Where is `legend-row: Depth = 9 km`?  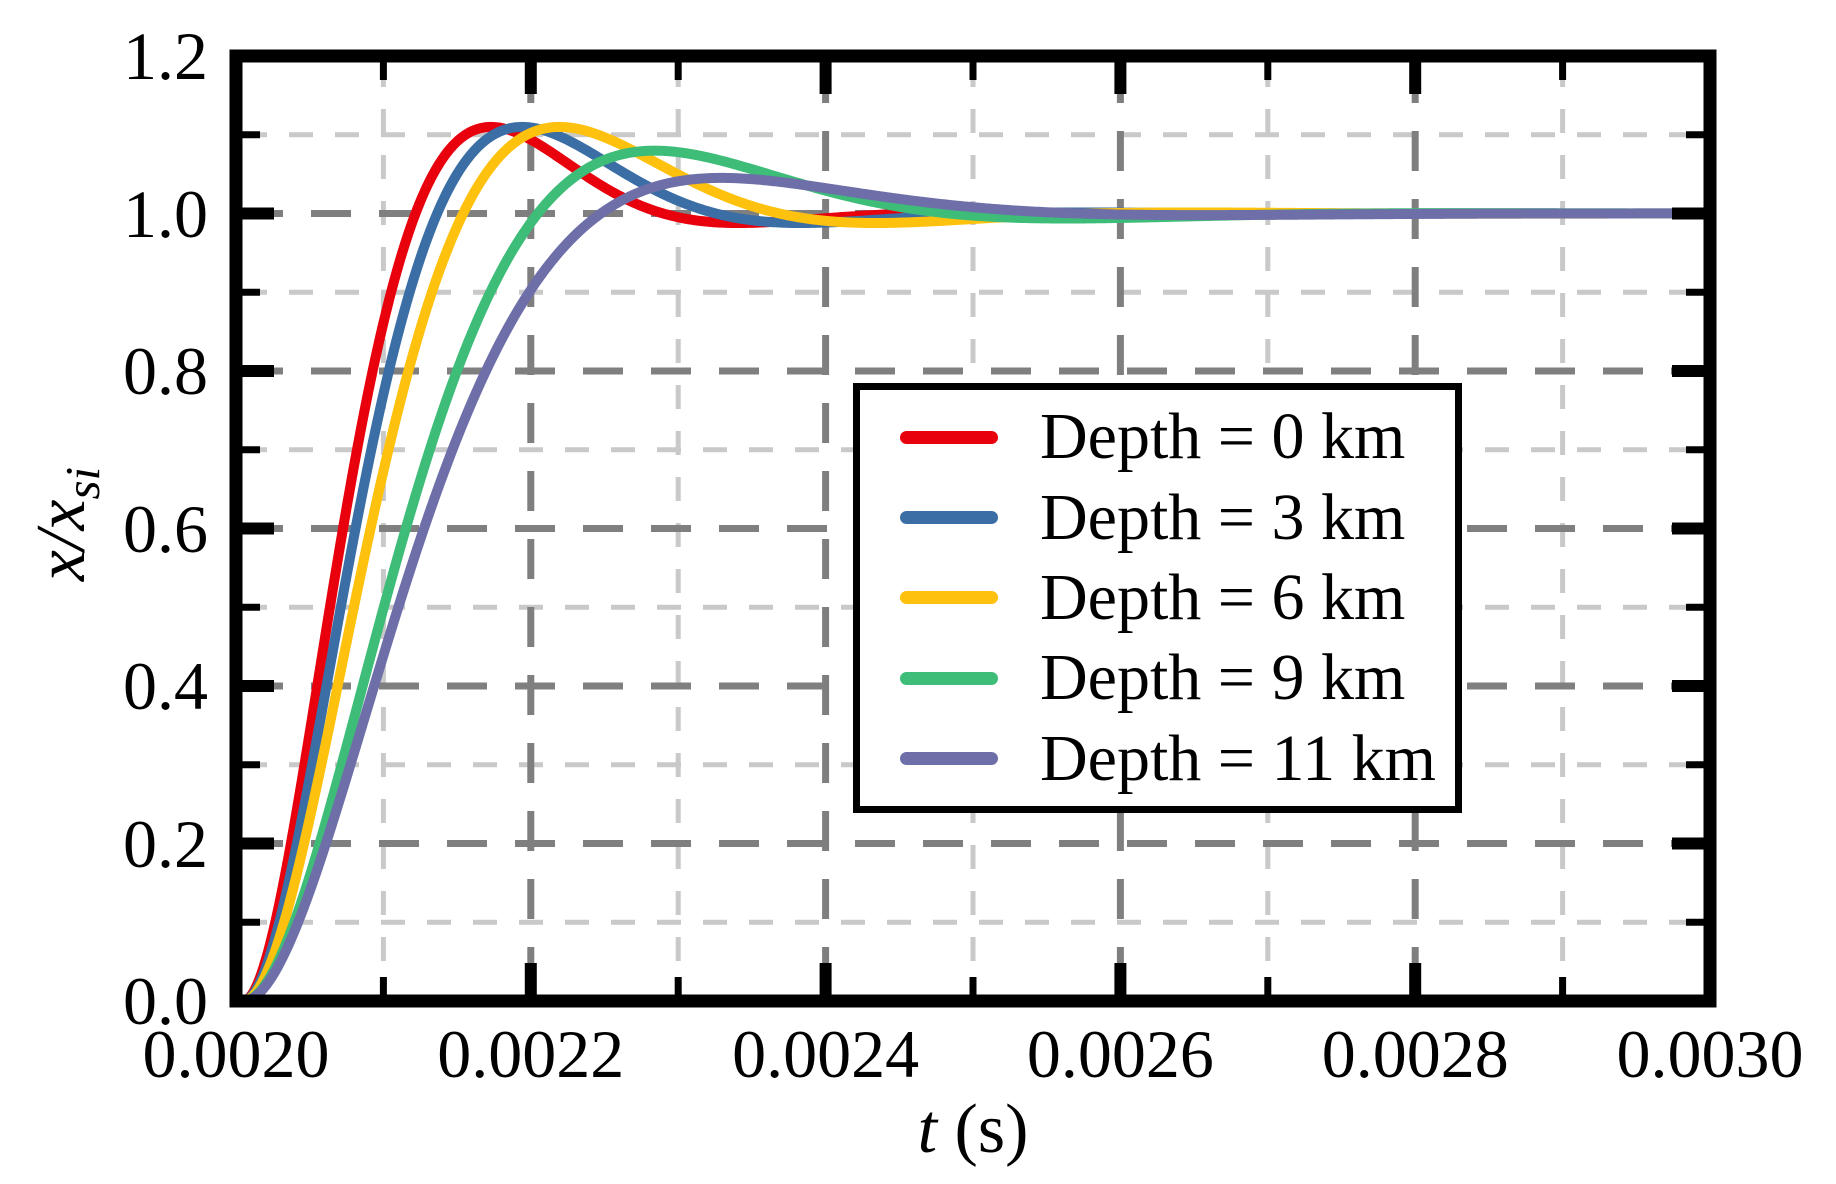 legend-row: Depth = 9 km is located at coordinates (1157, 678).